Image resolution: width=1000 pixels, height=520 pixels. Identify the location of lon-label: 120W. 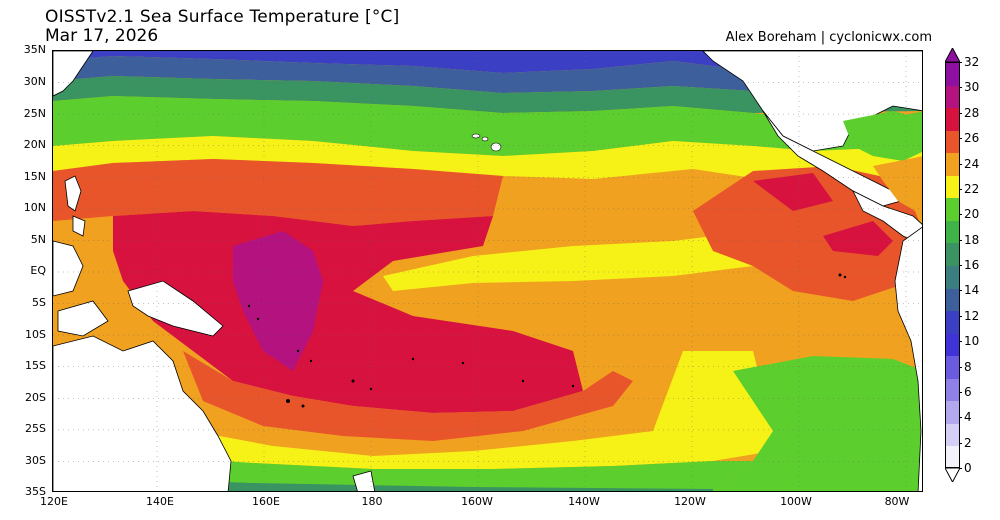
(690, 501).